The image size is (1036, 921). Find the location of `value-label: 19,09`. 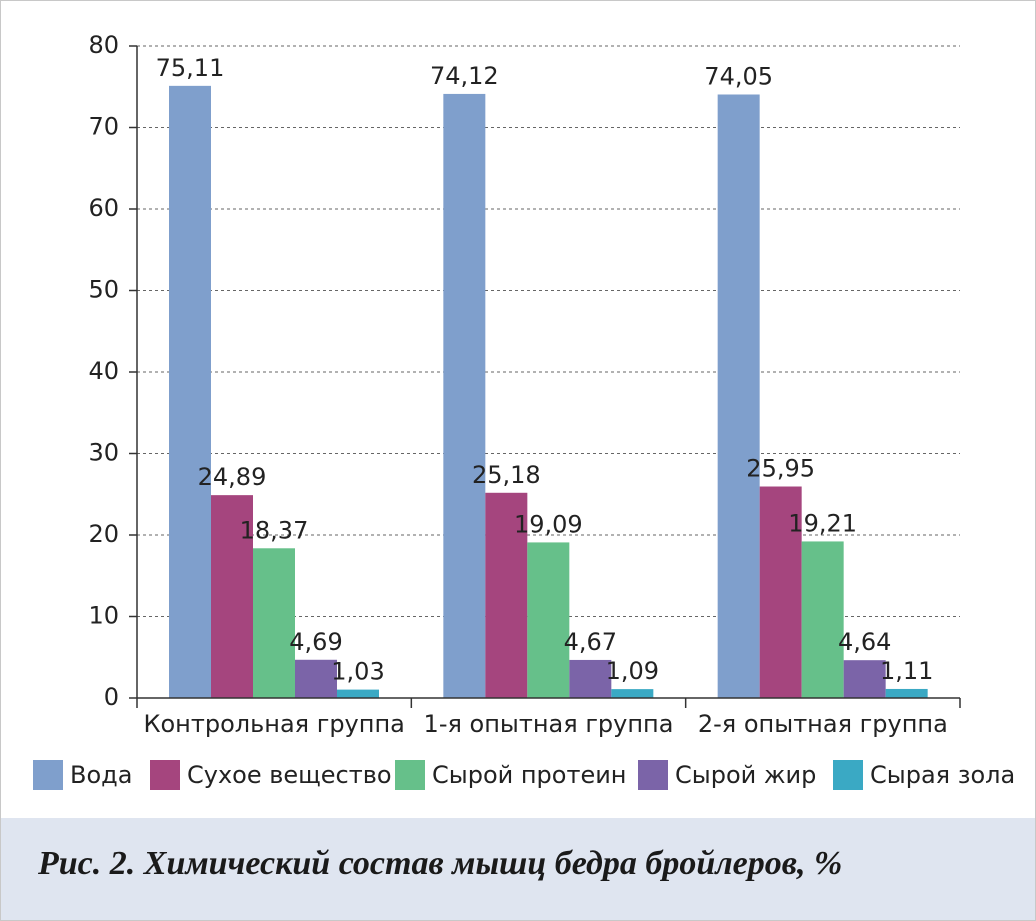

value-label: 19,09 is located at coordinates (548, 524).